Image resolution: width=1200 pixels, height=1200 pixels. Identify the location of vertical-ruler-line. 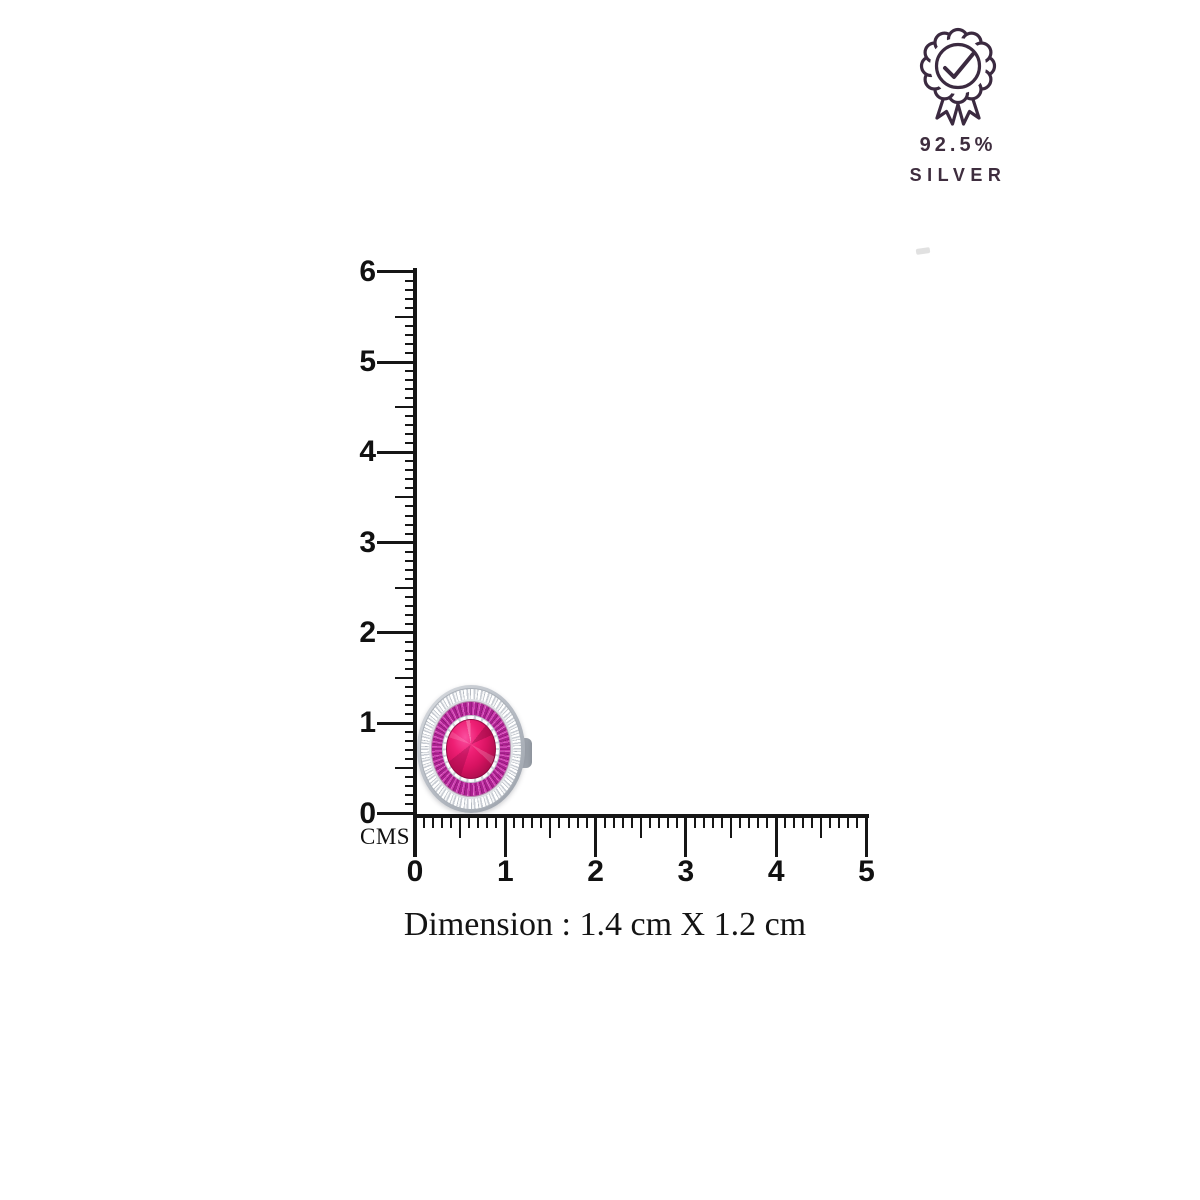
(415, 562).